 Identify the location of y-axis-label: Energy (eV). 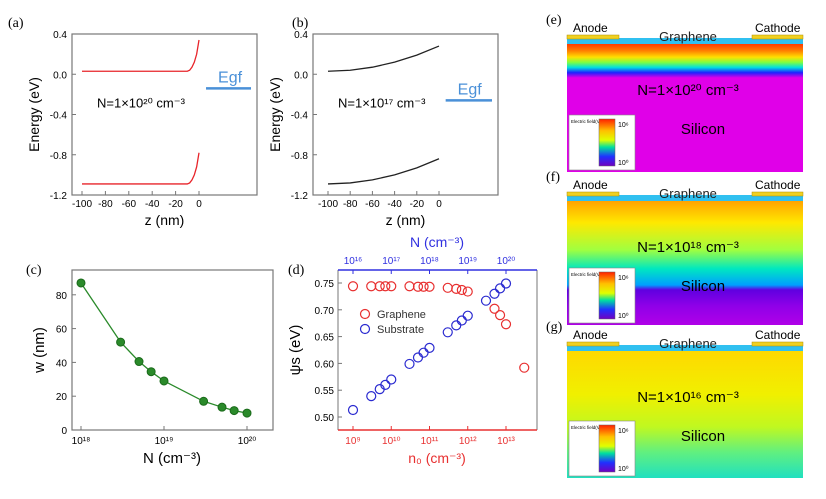
(275, 114).